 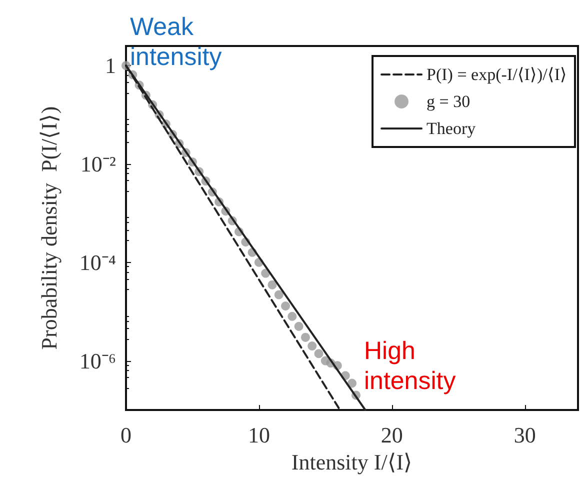 What do you see at coordinates (525, 435) in the screenshot?
I see `x-tick-label: 30` at bounding box center [525, 435].